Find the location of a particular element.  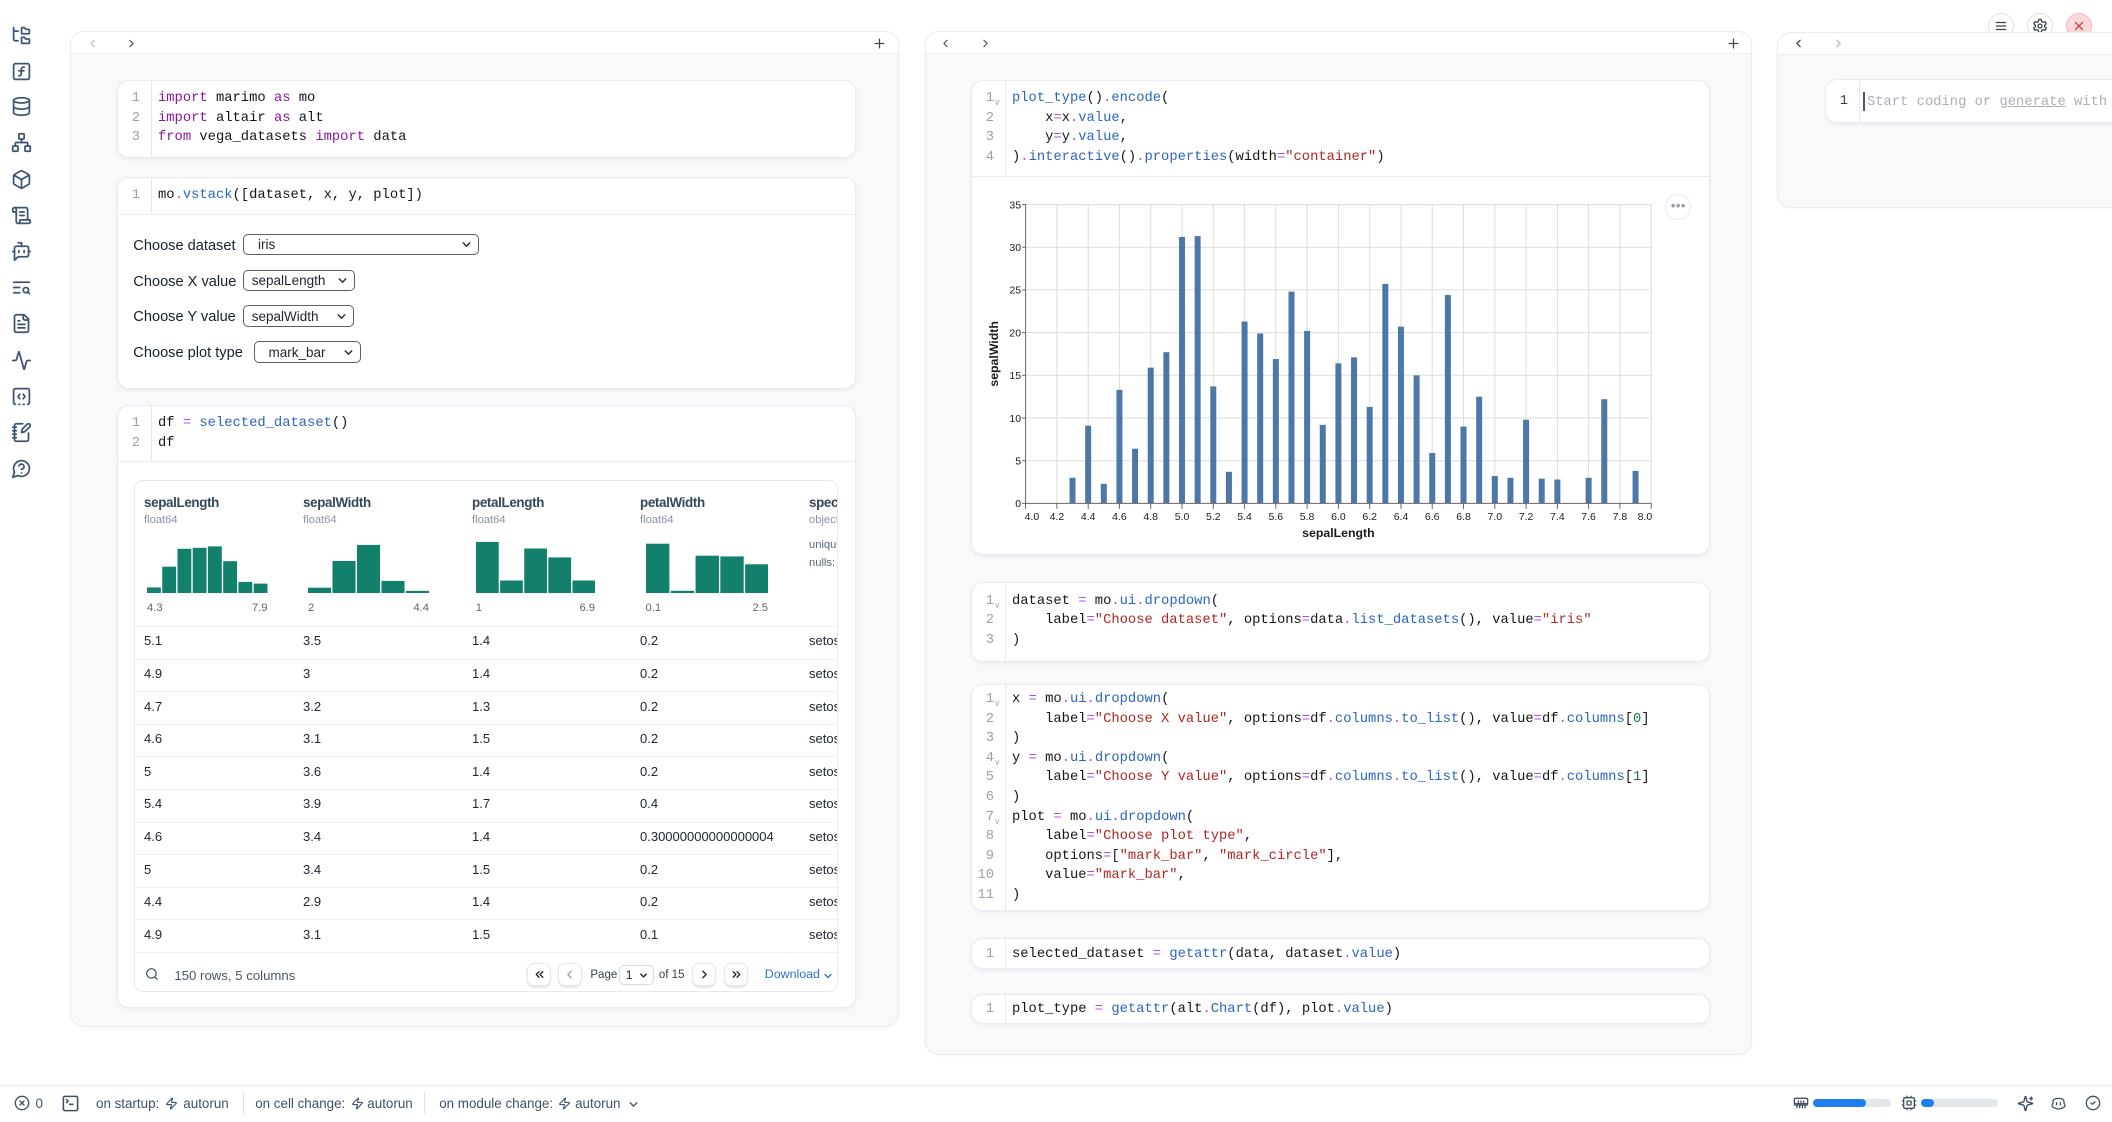

svg-text: 4.2 is located at coordinates (1057, 516).